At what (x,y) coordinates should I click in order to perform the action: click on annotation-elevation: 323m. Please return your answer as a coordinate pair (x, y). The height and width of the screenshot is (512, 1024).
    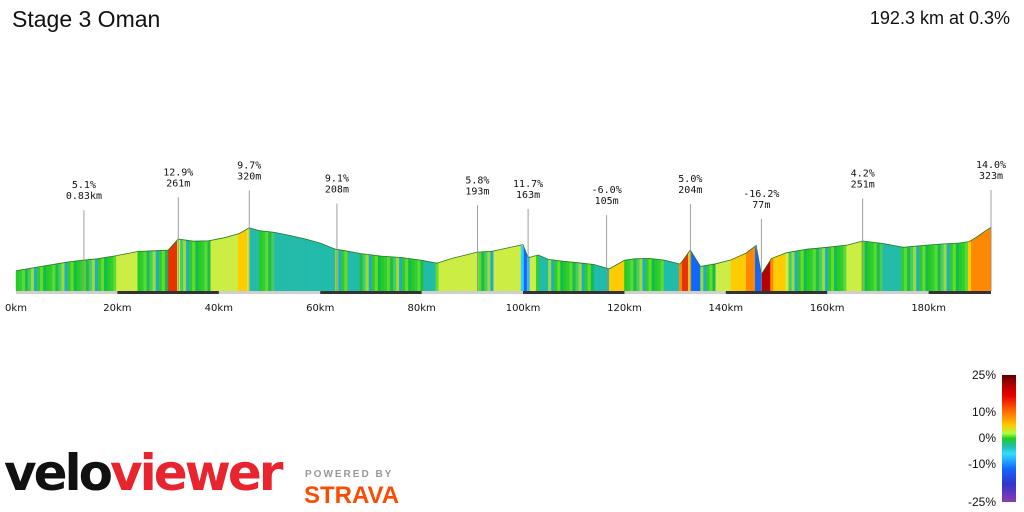
    Looking at the image, I should click on (991, 176).